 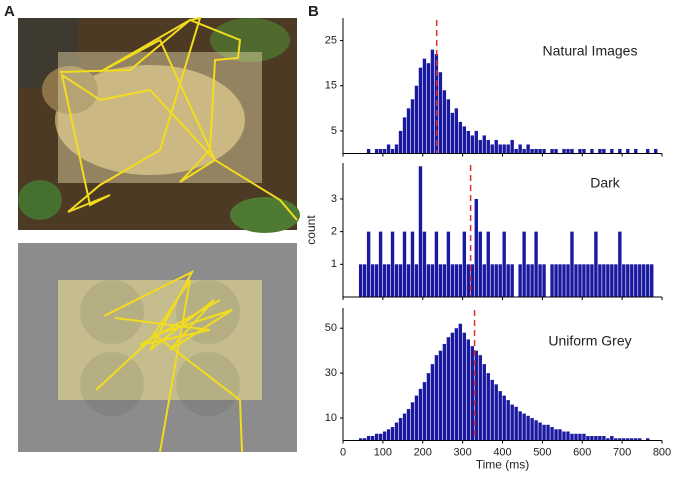 What do you see at coordinates (331, 328) in the screenshot?
I see `y-tick-label: 50` at bounding box center [331, 328].